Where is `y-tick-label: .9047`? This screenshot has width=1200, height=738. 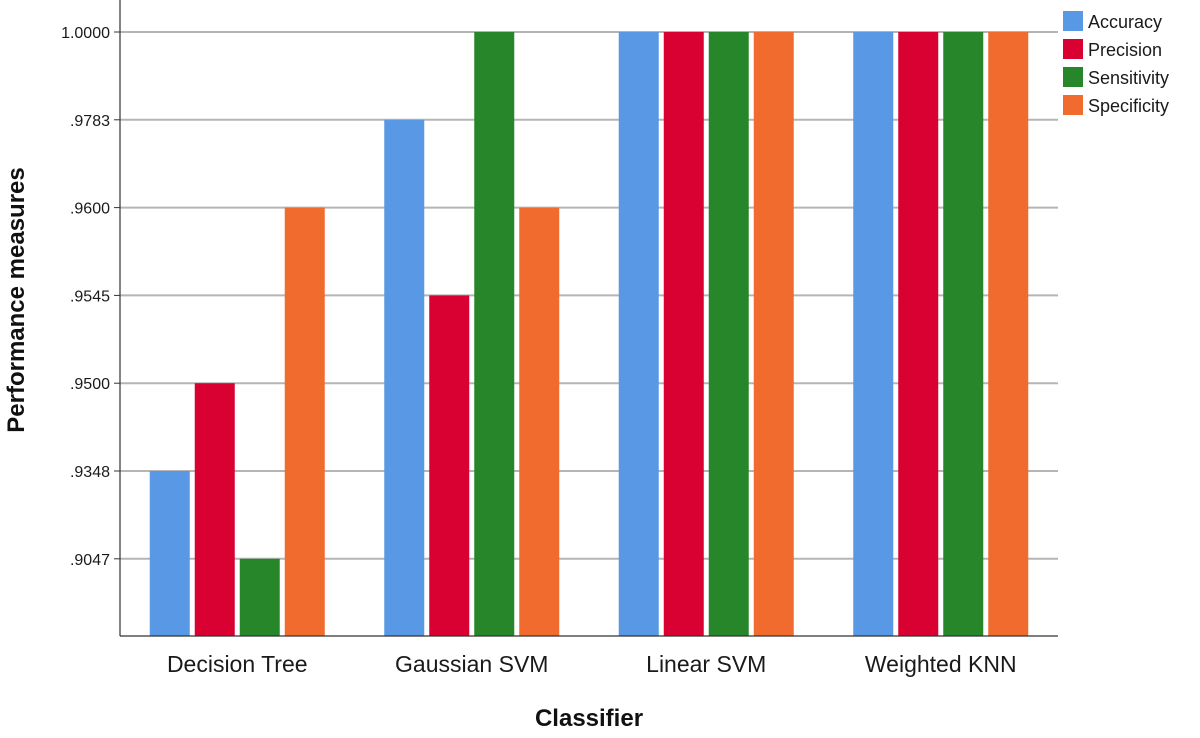
y-tick-label: .9047 is located at coordinates (90, 560).